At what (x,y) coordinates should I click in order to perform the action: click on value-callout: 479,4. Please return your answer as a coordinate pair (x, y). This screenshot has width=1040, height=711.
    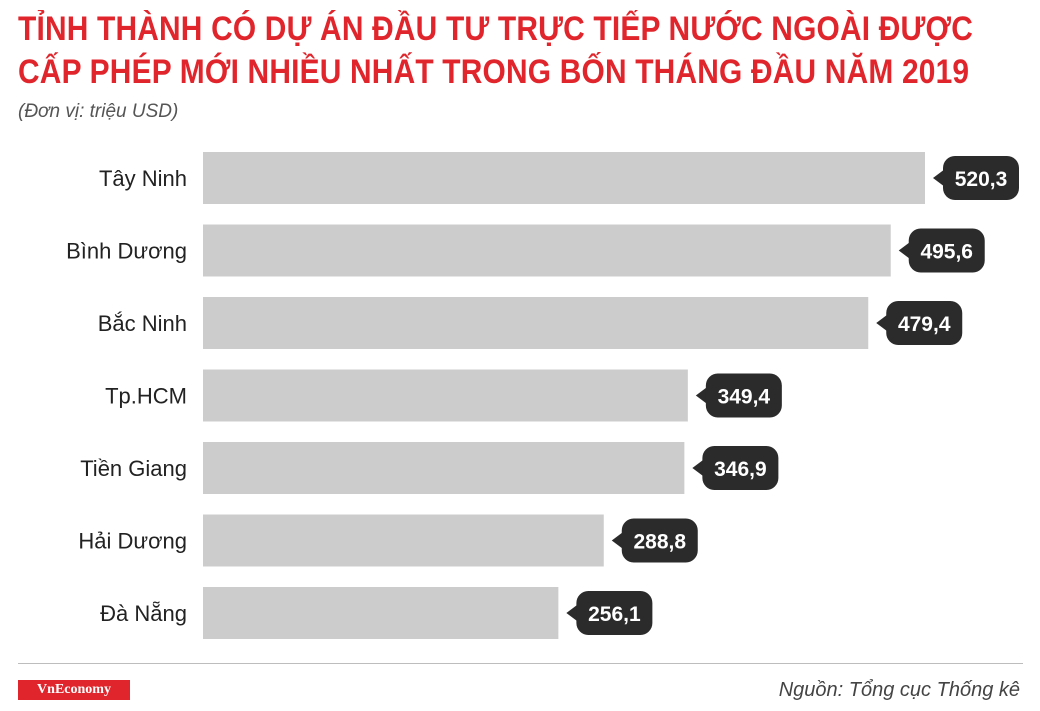
    Looking at the image, I should click on (919, 323).